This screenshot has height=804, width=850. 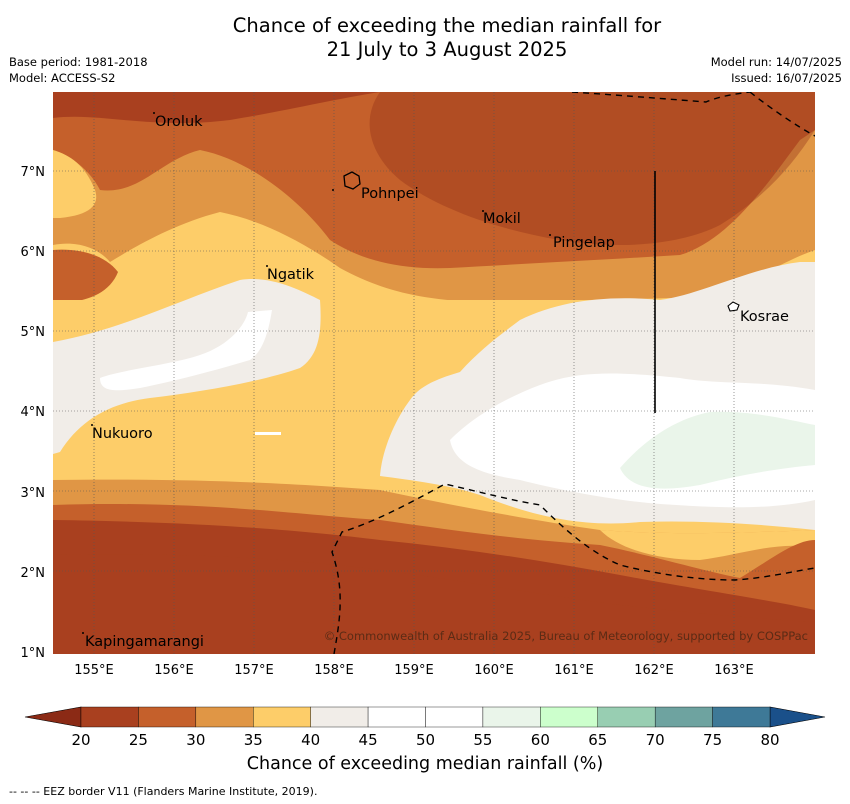 I want to click on base-period: Base period: 1981-2018, so click(x=78, y=62).